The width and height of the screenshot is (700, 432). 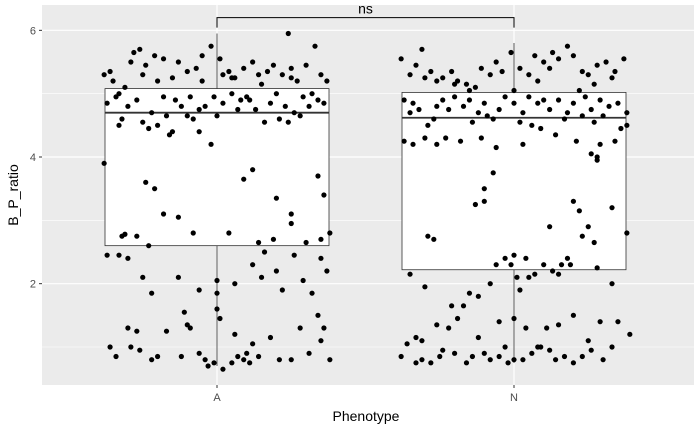 I want to click on x-axis-title: Phenotype, so click(x=366, y=416).